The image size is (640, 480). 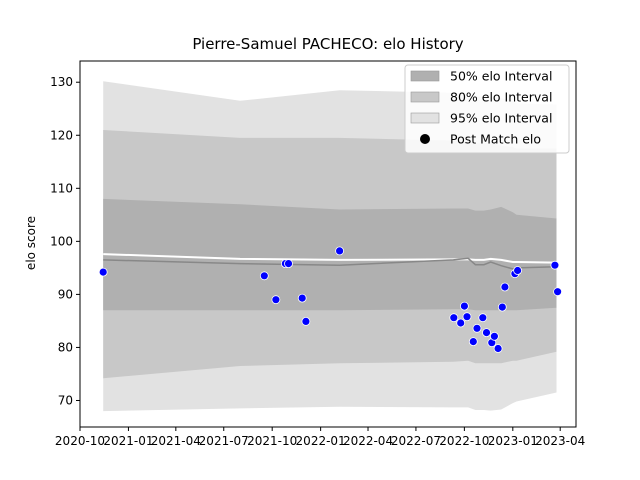 What do you see at coordinates (65, 347) in the screenshot?
I see `y-tick-label: 80` at bounding box center [65, 347].